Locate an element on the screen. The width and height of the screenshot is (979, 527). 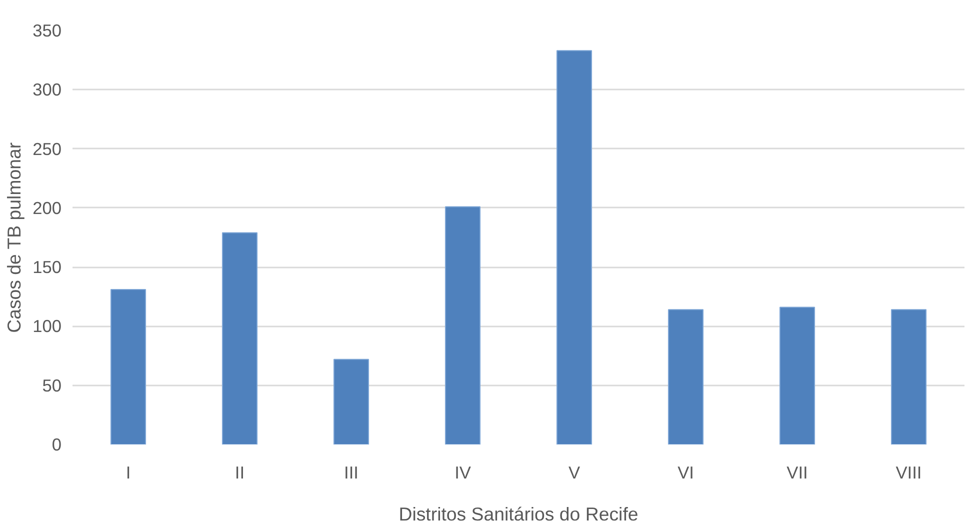
x-tick-label: V is located at coordinates (574, 472).